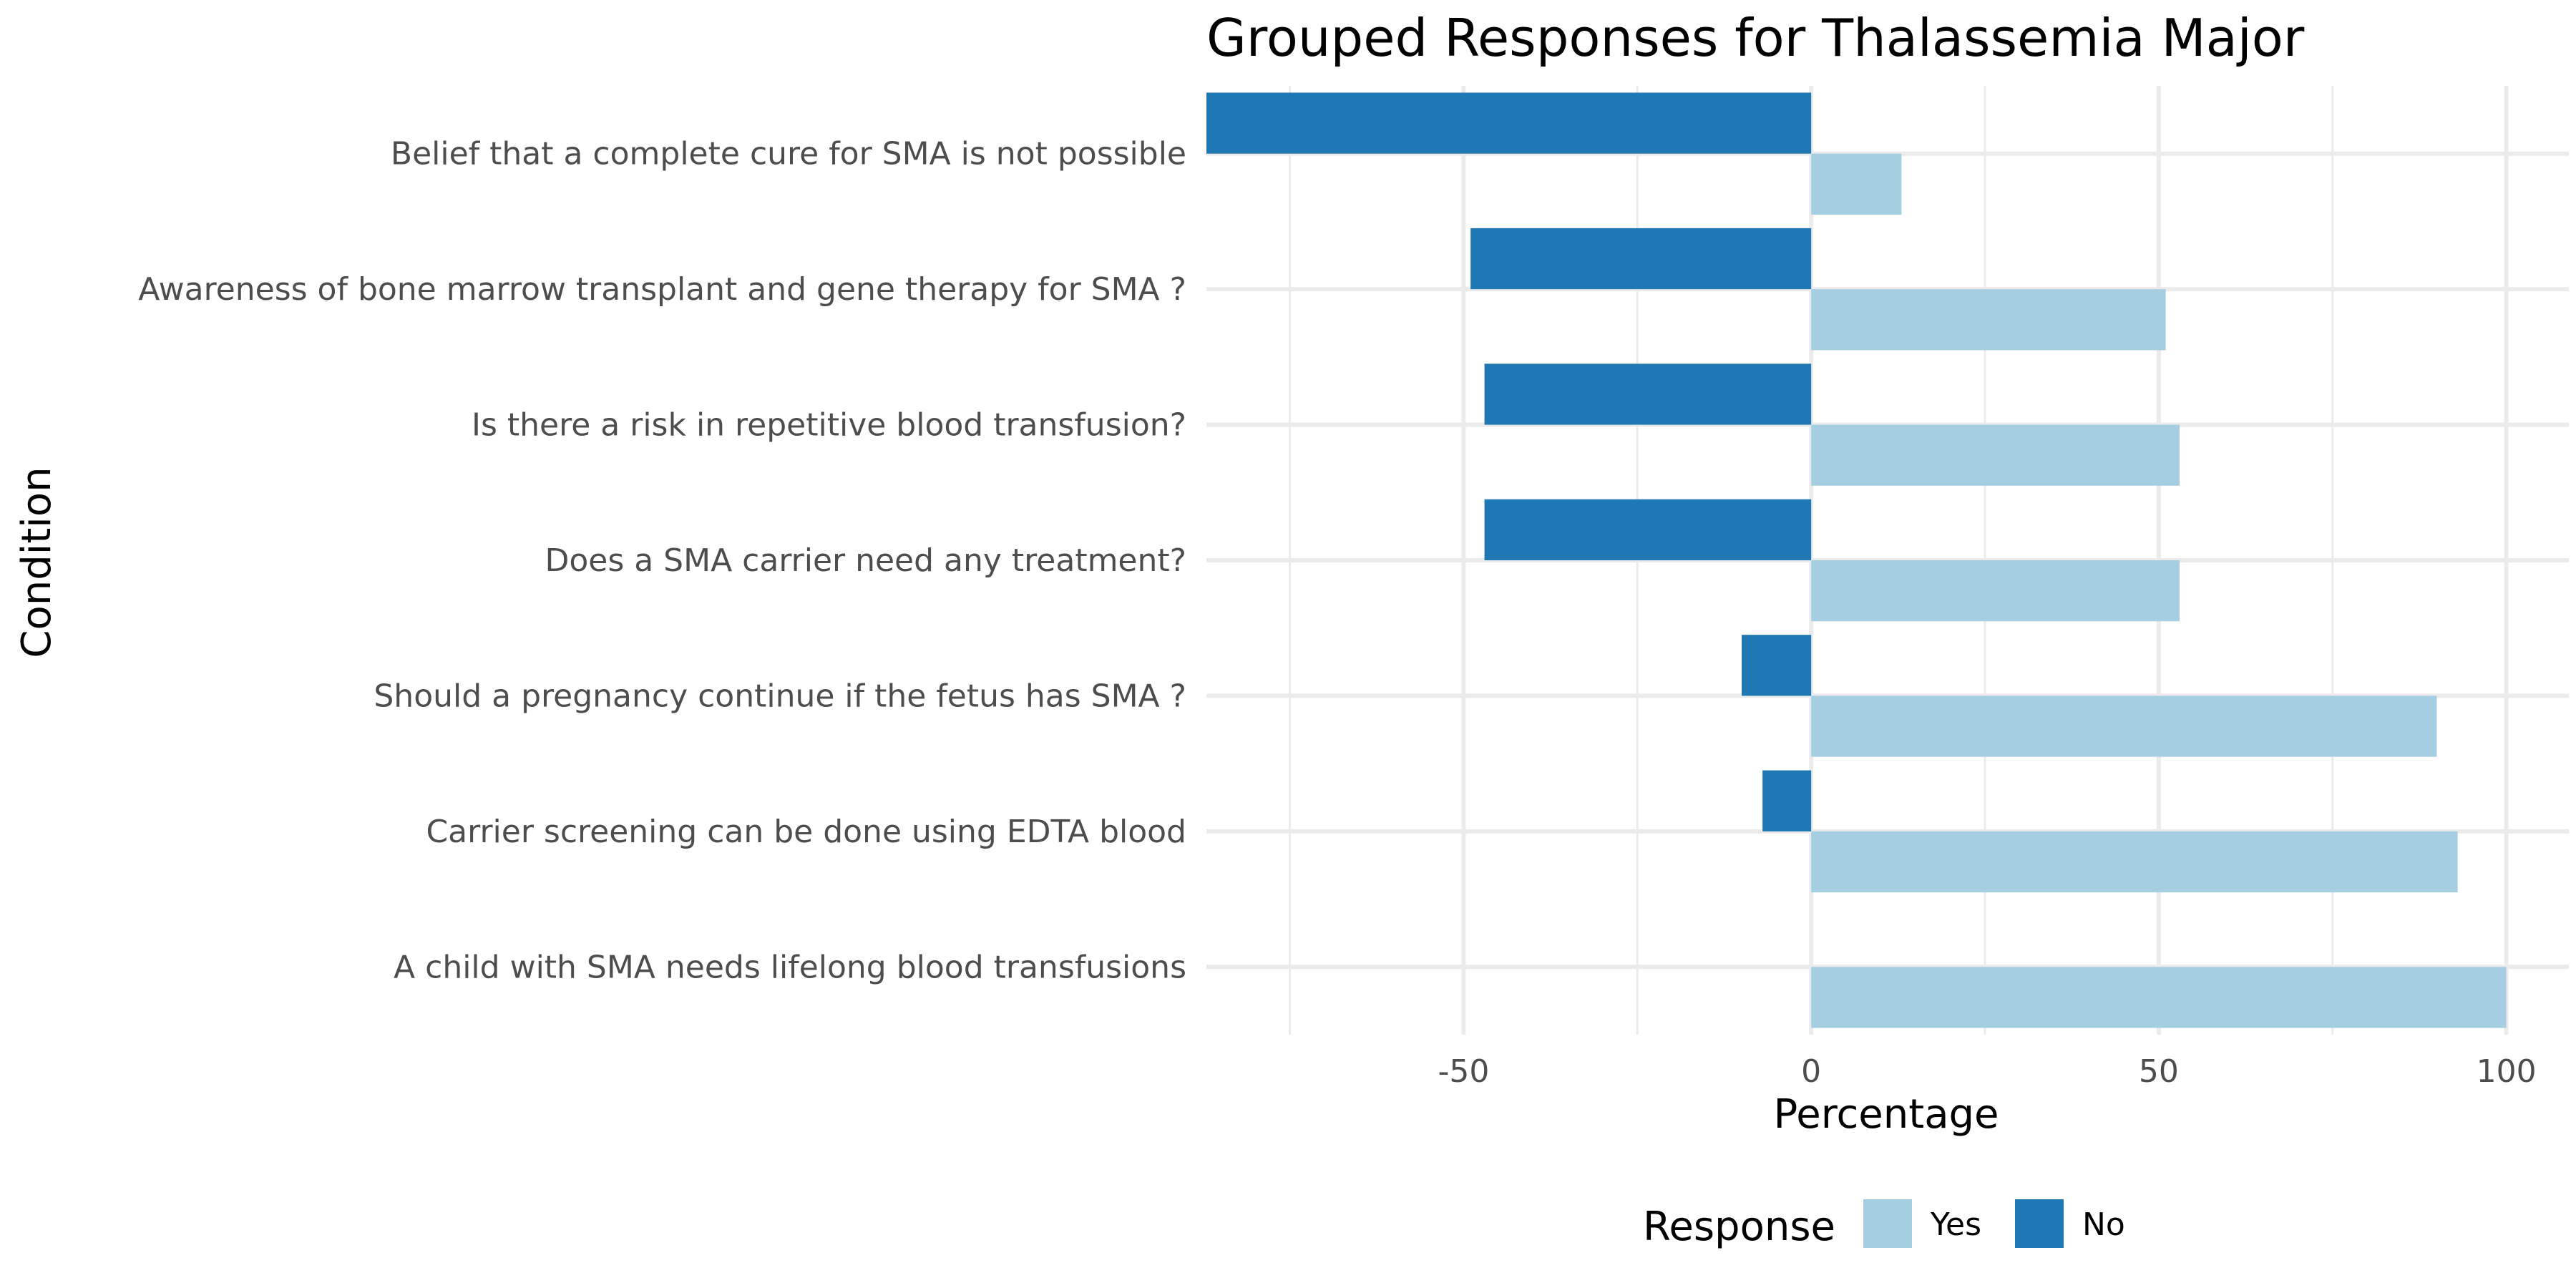 This screenshot has width=2576, height=1288. Describe the element at coordinates (2159, 1071) in the screenshot. I see `x-tick-label: 50` at that location.